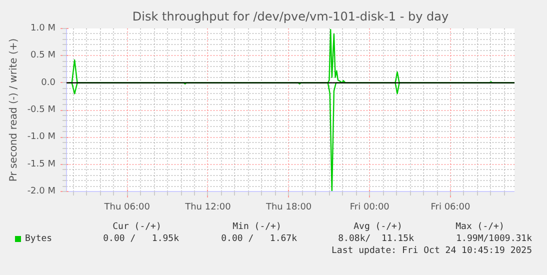 The height and width of the screenshot is (275, 547). Describe the element at coordinates (41, 164) in the screenshot. I see `y-tick-label: -1.5 M` at that location.